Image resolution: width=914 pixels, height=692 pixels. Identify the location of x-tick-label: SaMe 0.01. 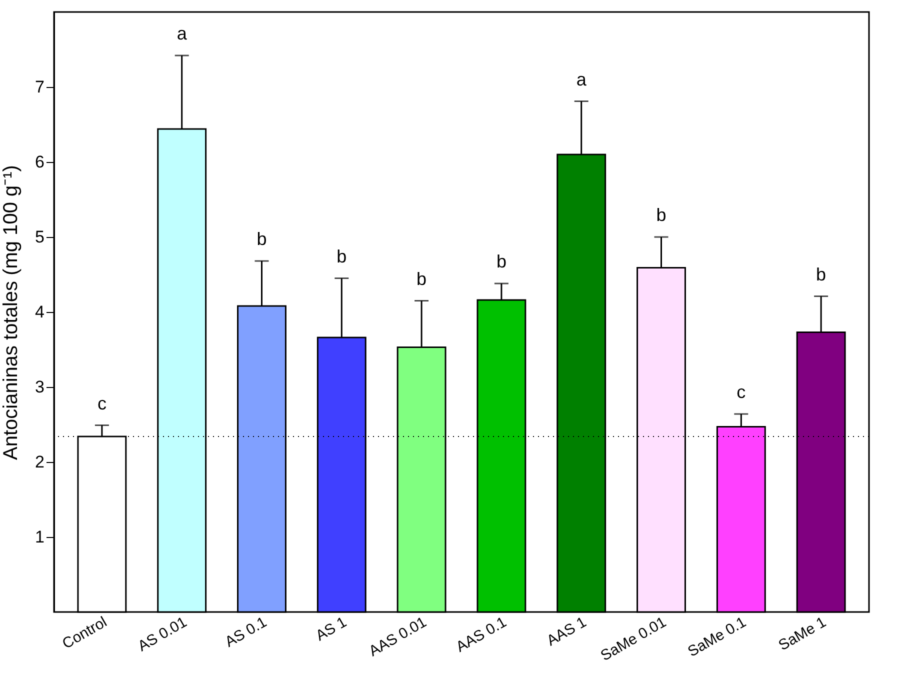
(634, 639).